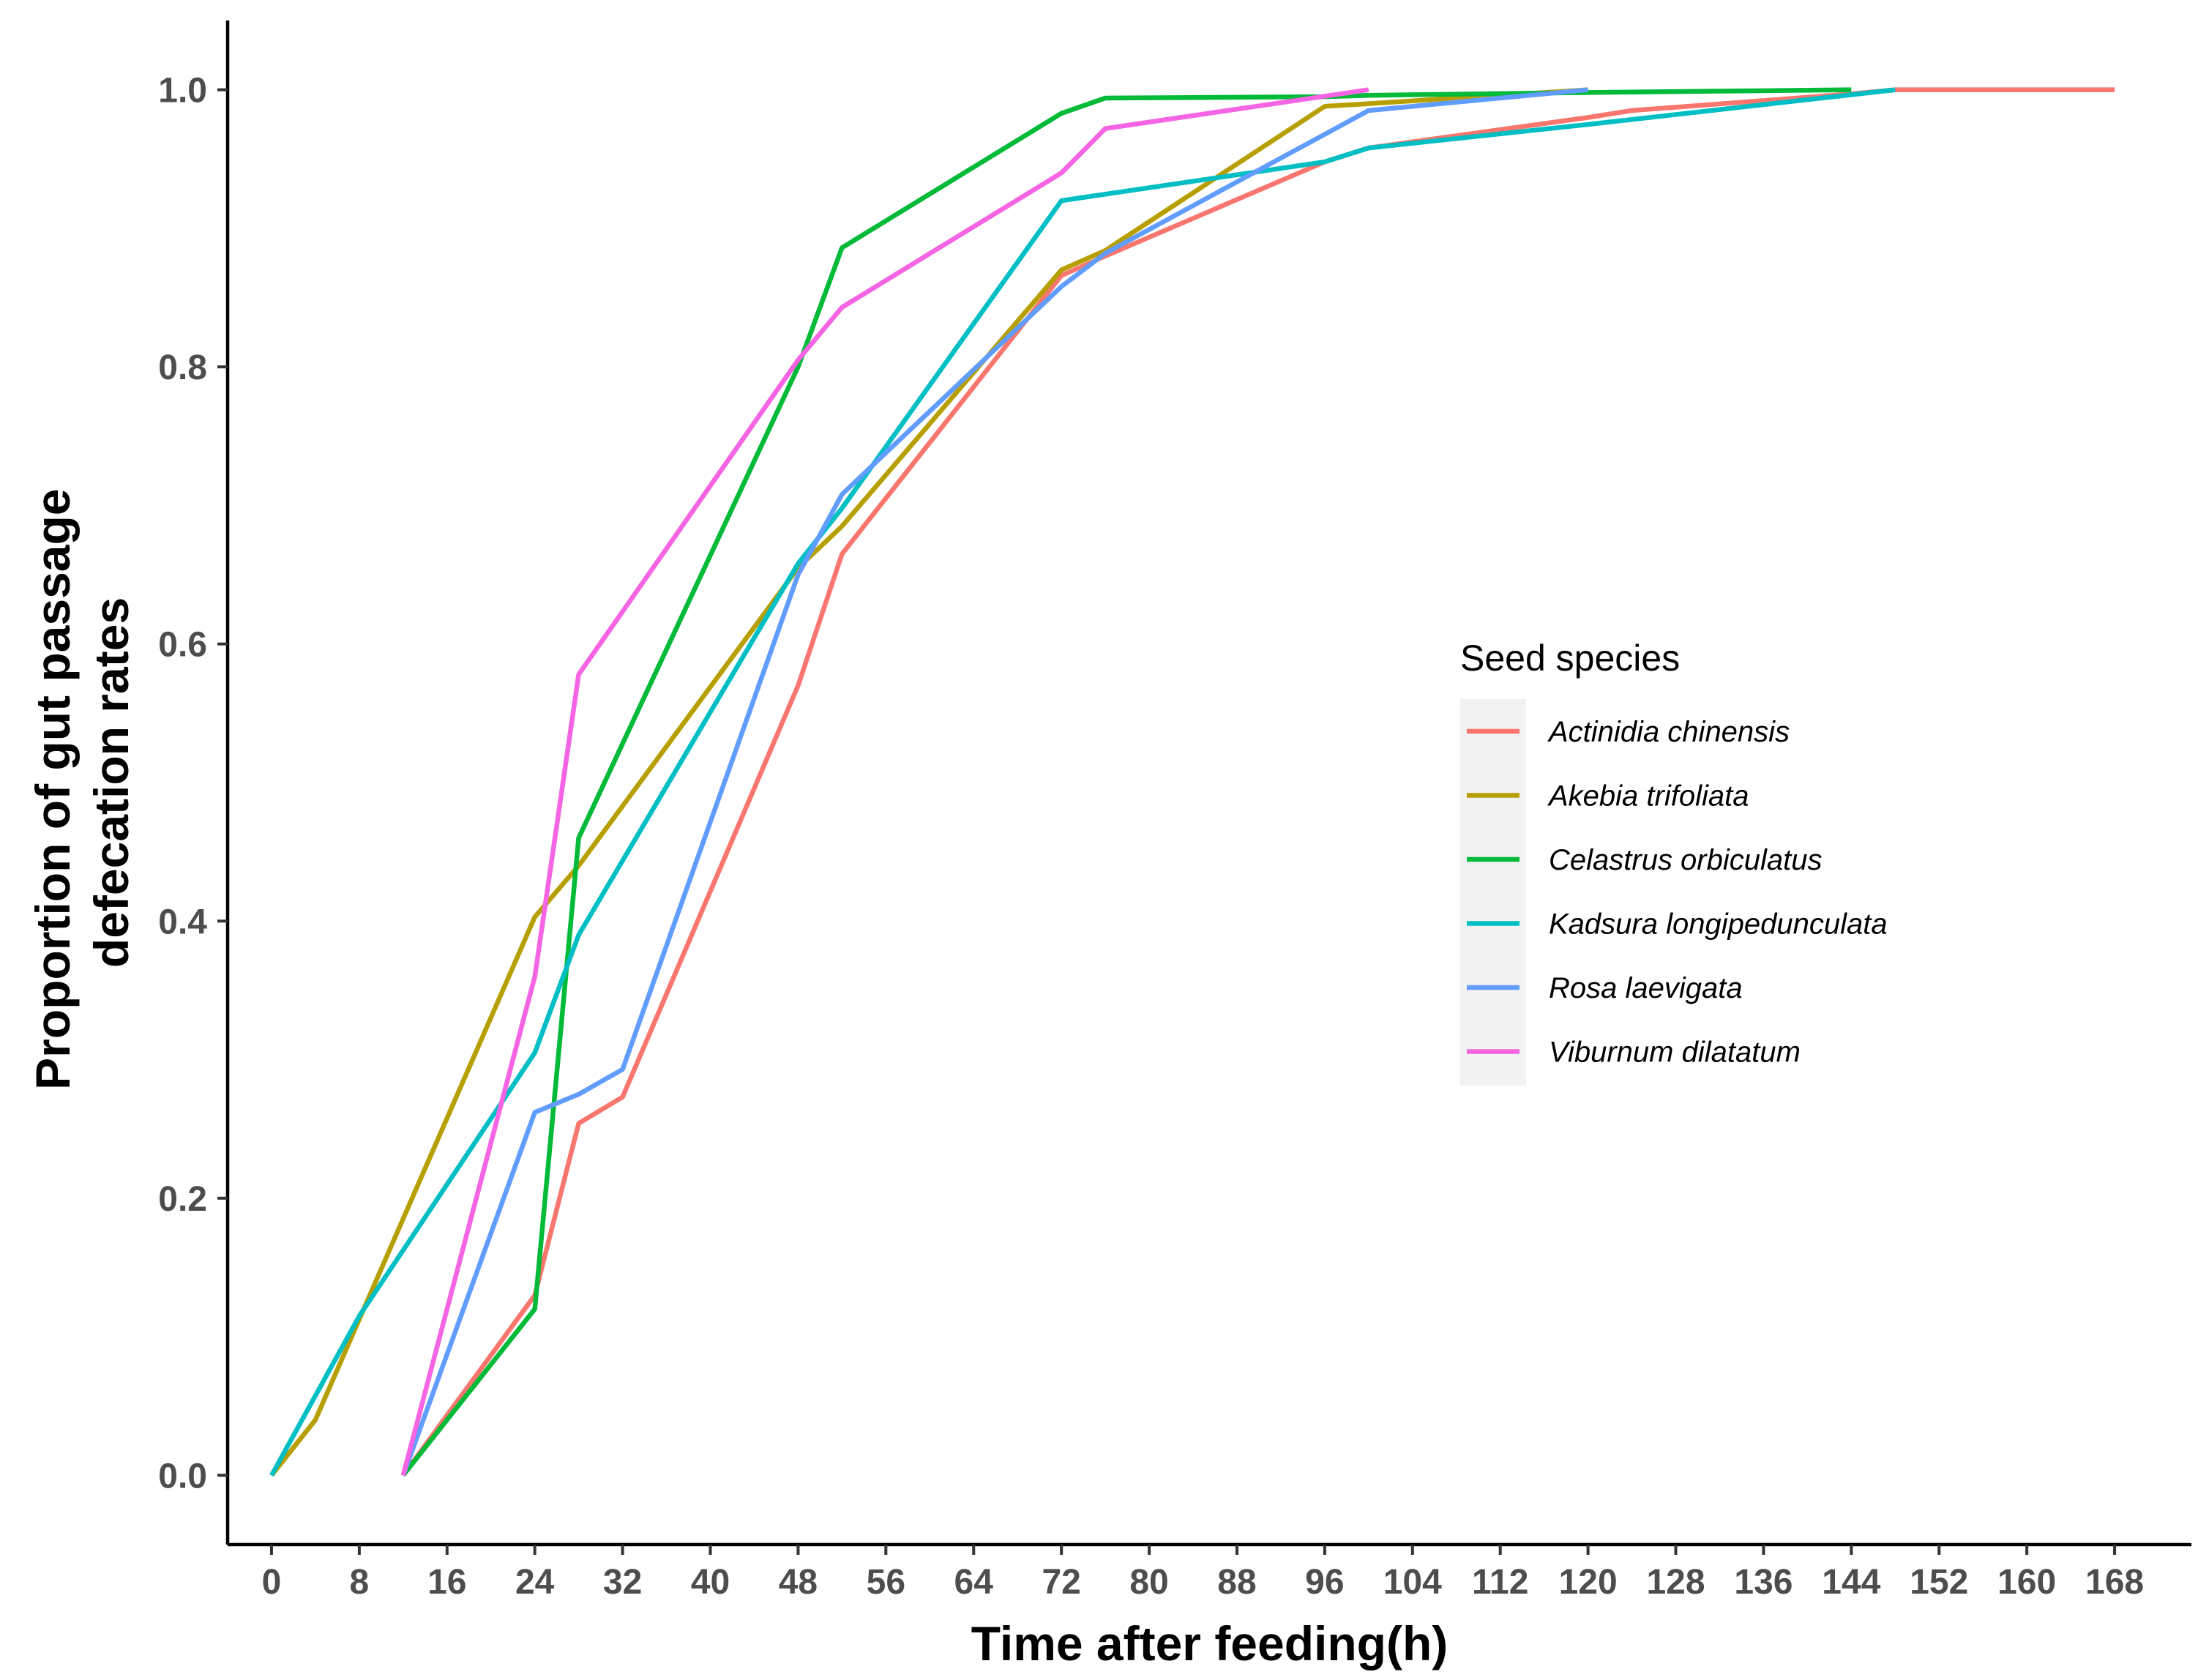 This screenshot has width=2198, height=1680. I want to click on x-tick-label: 0, so click(272, 1582).